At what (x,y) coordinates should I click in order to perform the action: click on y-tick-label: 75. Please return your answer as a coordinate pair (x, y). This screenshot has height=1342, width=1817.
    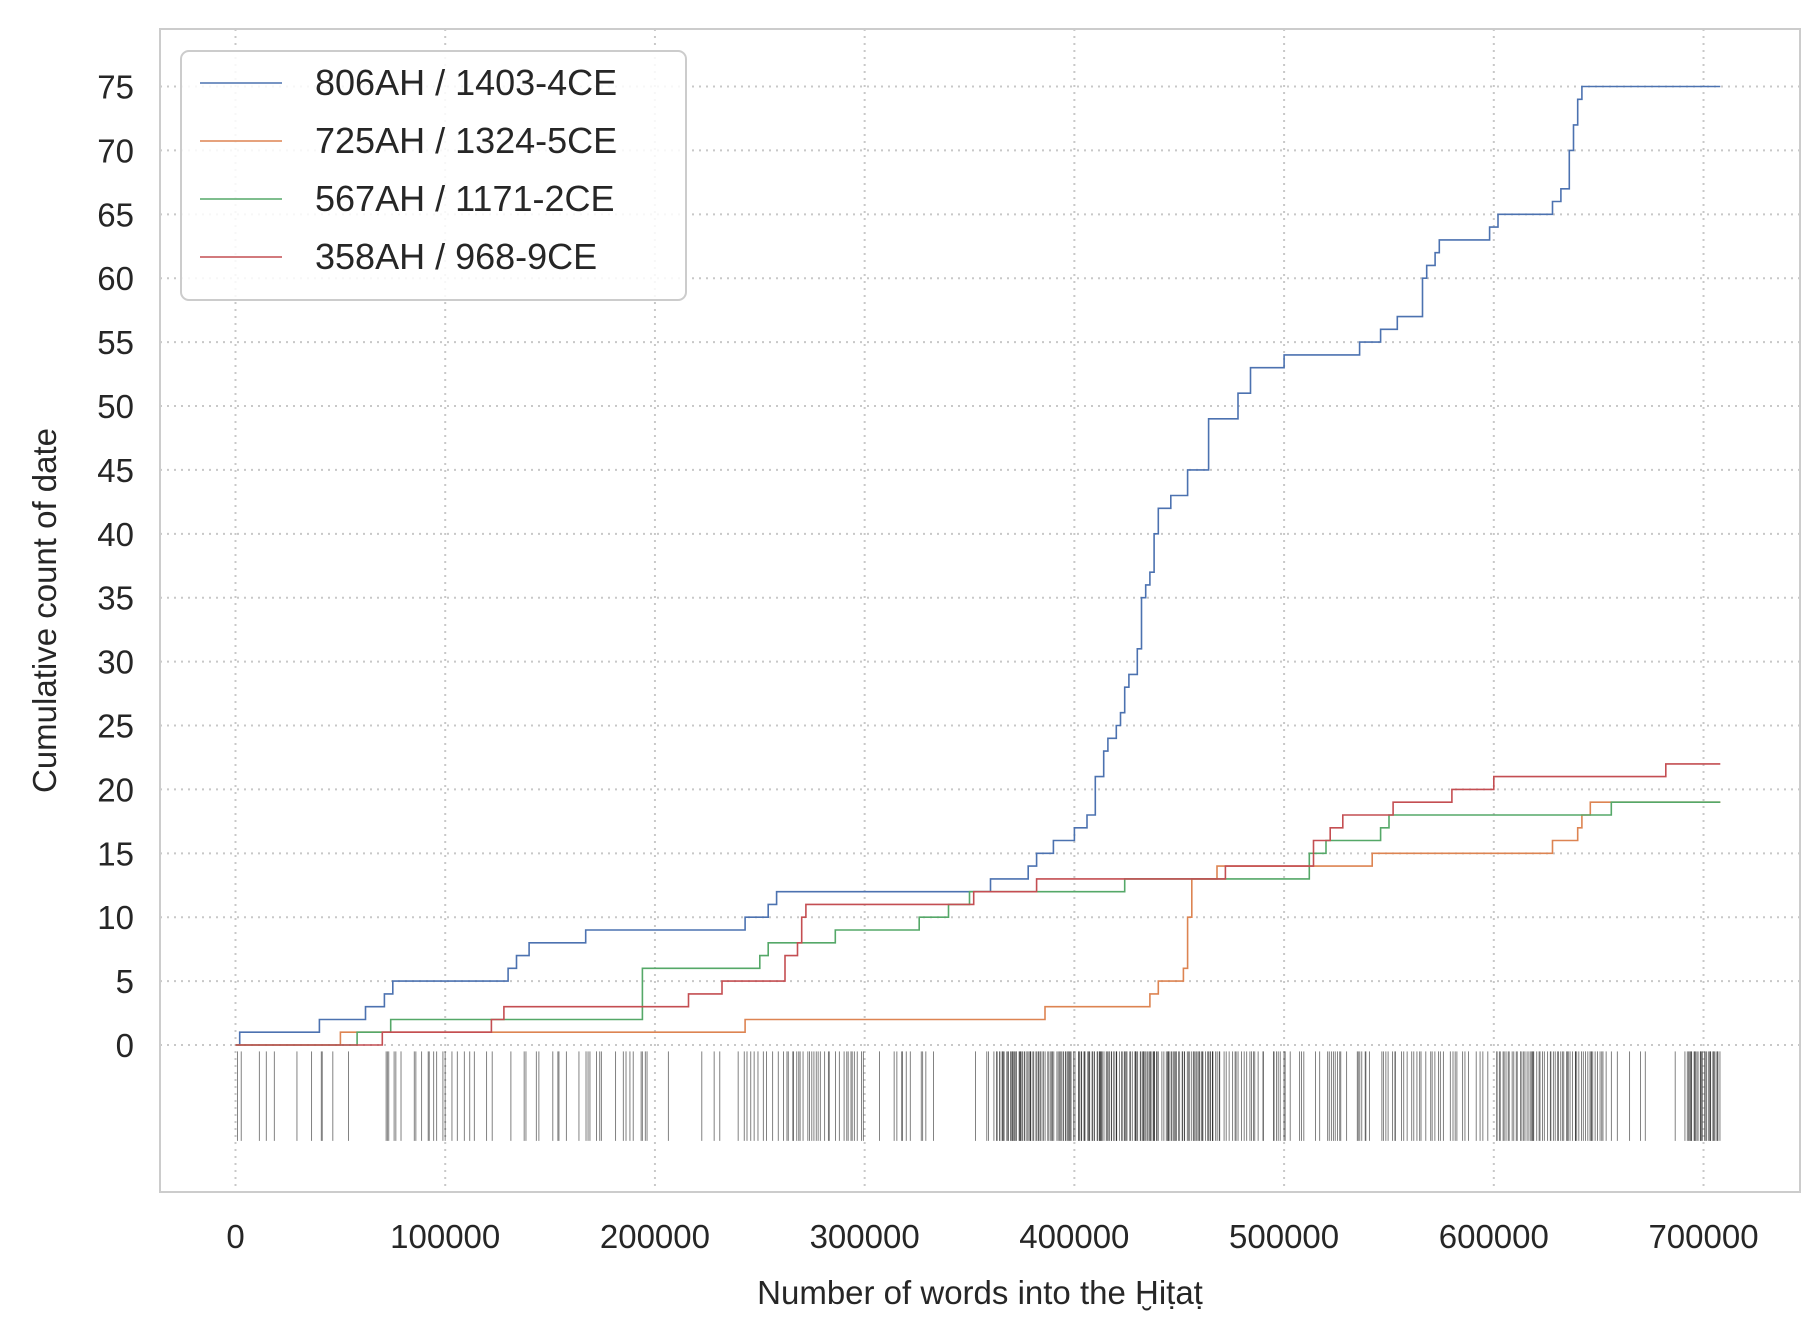
    Looking at the image, I should click on (115, 87).